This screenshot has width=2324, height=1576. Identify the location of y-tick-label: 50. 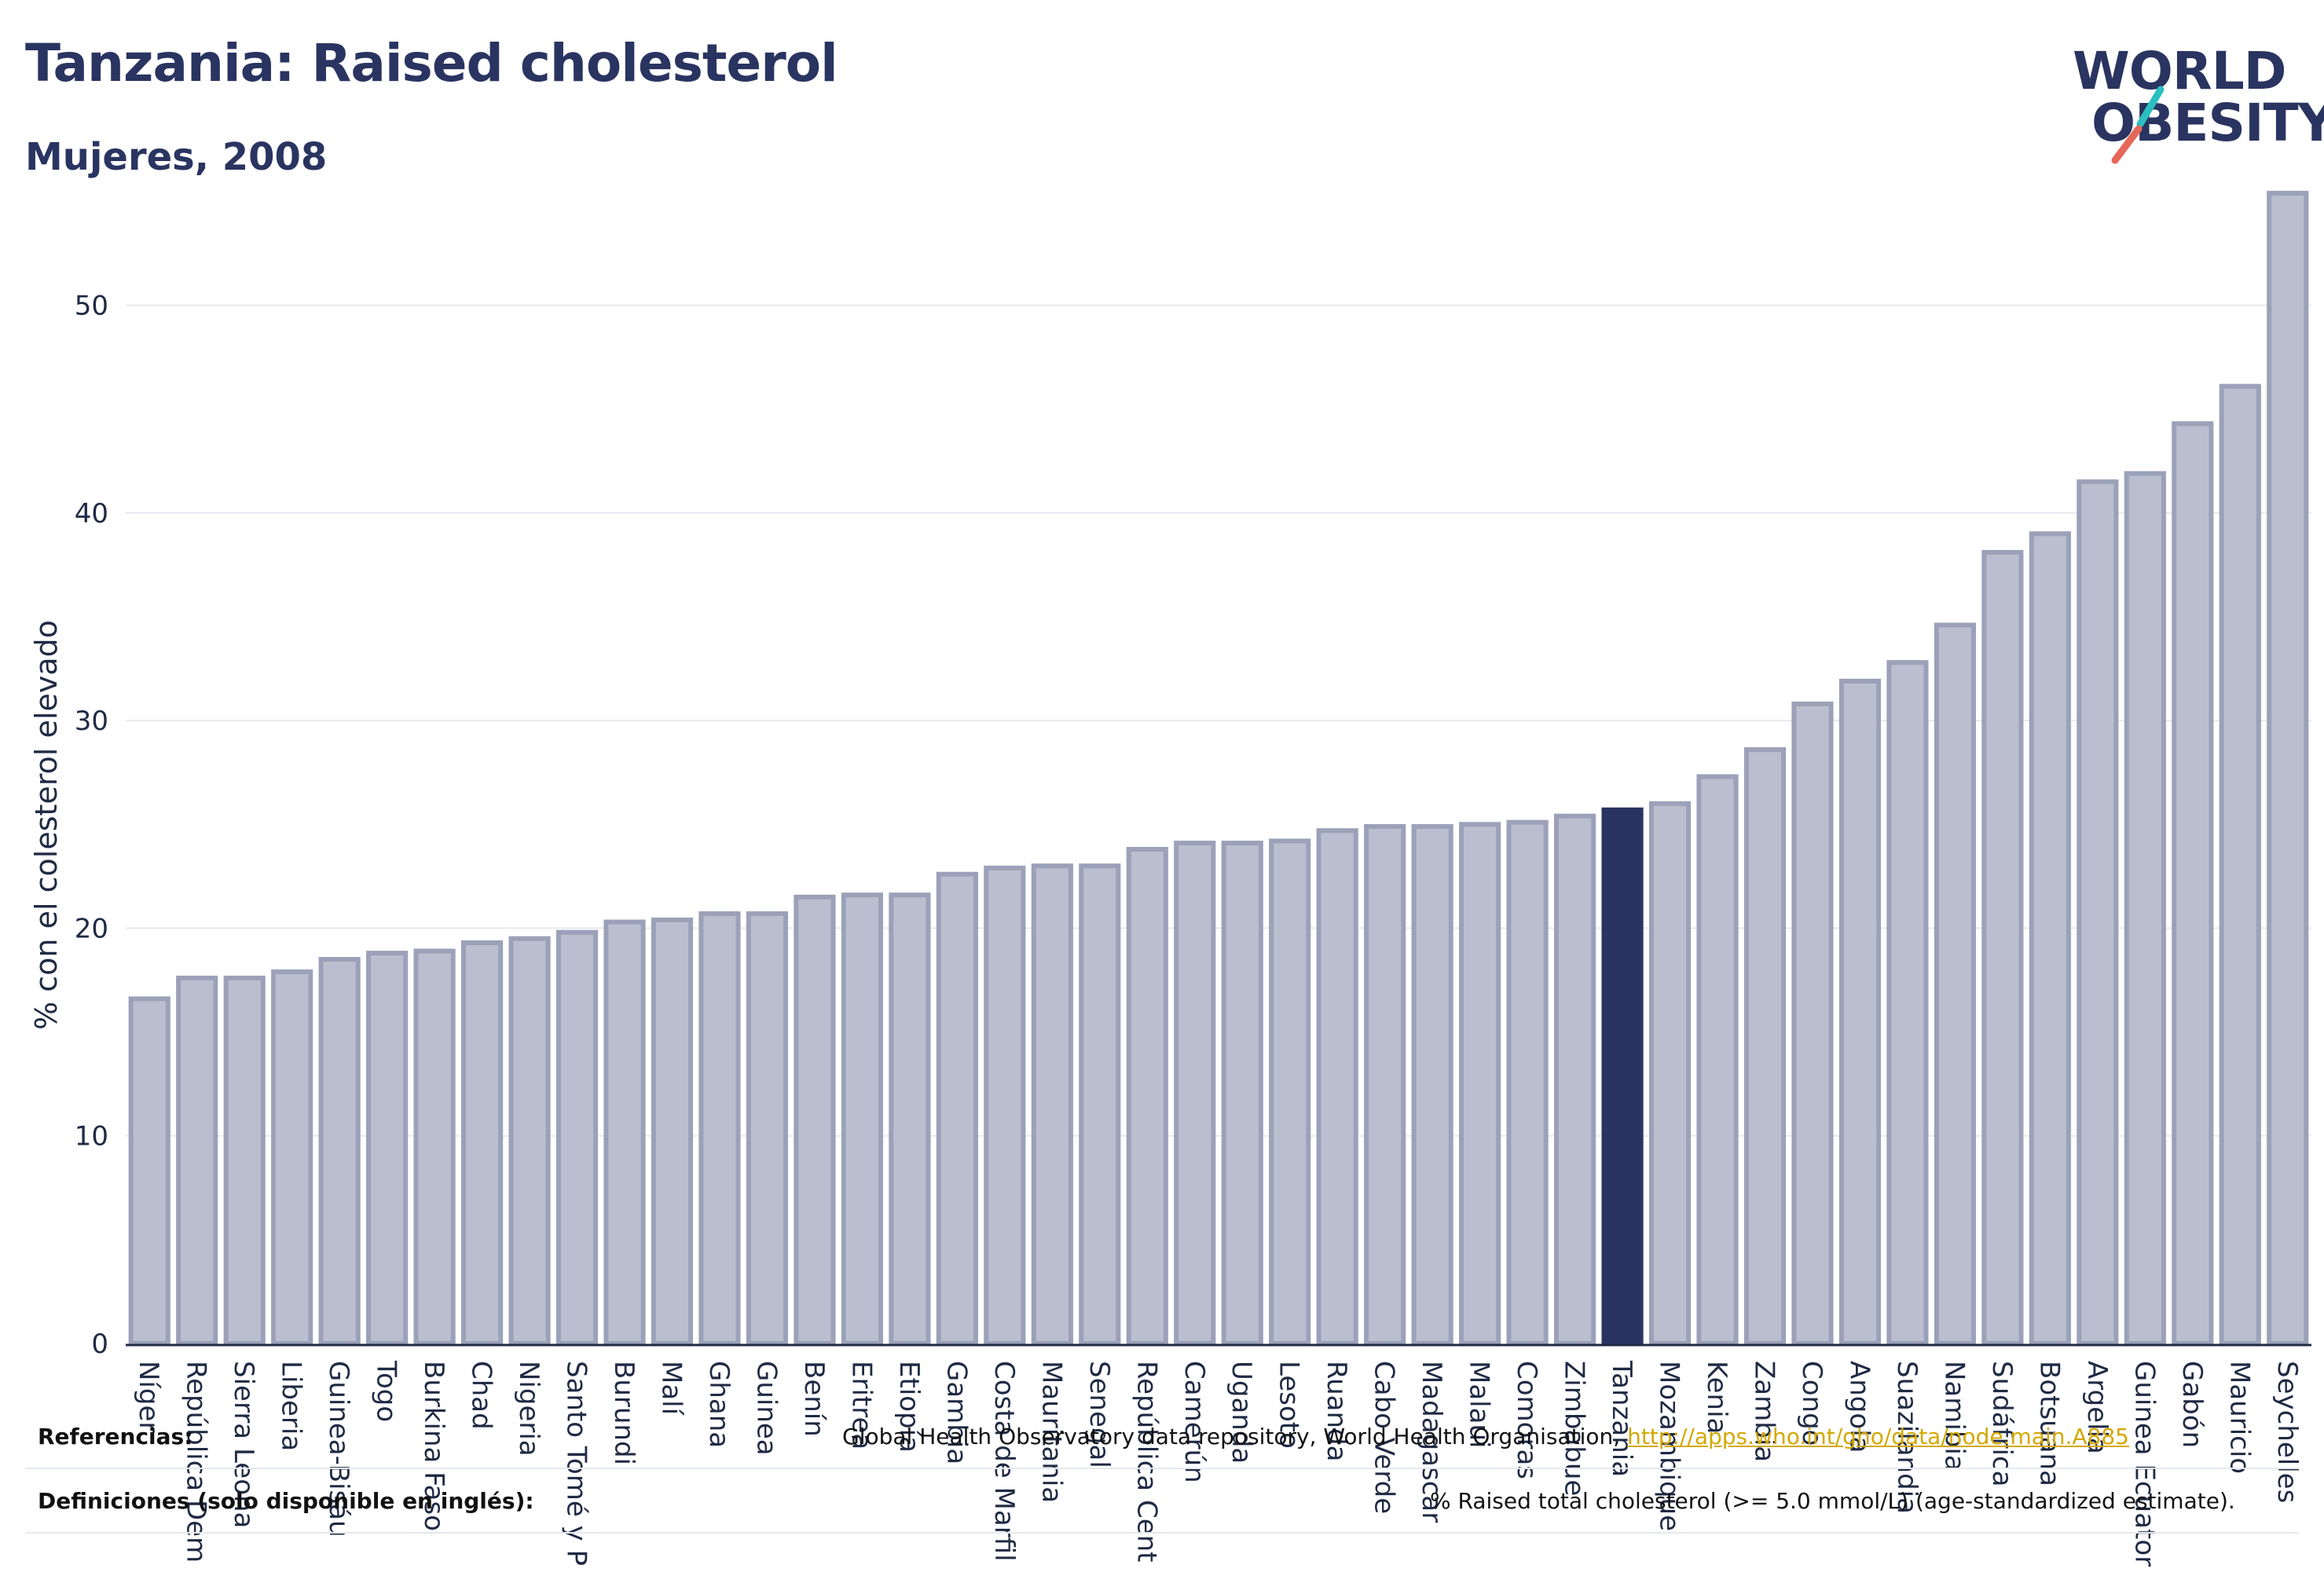
(91, 306).